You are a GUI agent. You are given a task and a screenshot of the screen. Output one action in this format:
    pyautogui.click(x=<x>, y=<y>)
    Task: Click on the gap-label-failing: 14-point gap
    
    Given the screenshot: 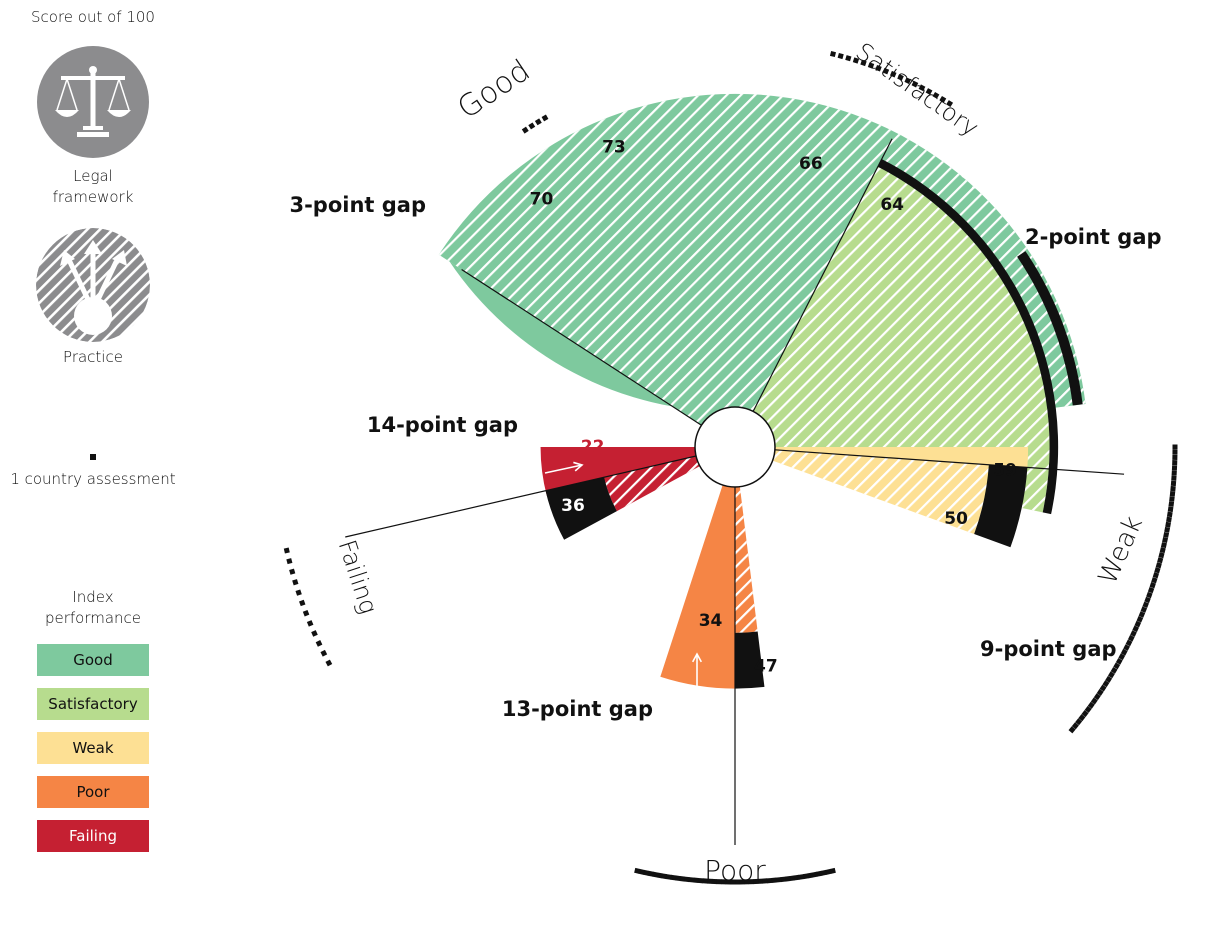 What is the action you would take?
    pyautogui.click(x=442, y=425)
    